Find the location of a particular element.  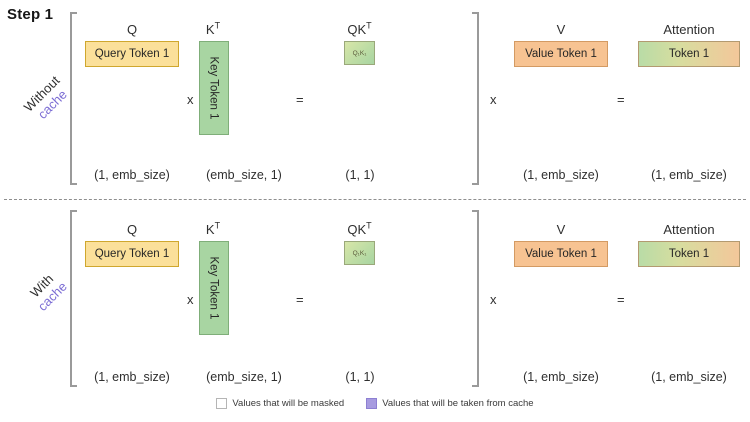

value-token-box-top: Value Token 1 is located at coordinates (561, 54).